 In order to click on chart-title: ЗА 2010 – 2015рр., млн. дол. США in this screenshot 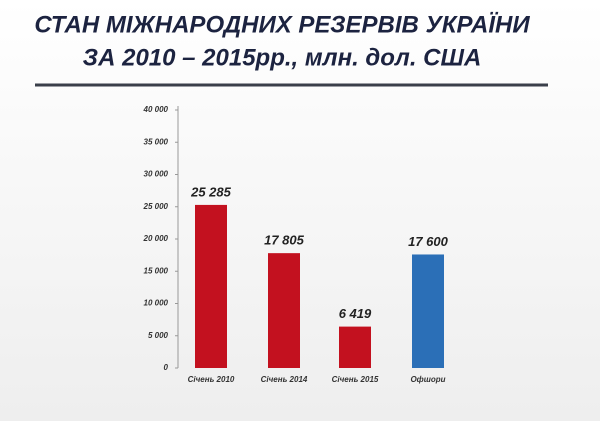, I will do `click(282, 57)`.